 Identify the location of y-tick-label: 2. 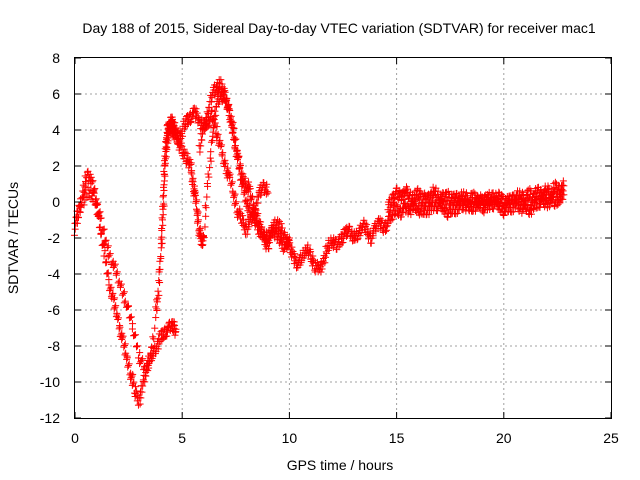
(56, 166).